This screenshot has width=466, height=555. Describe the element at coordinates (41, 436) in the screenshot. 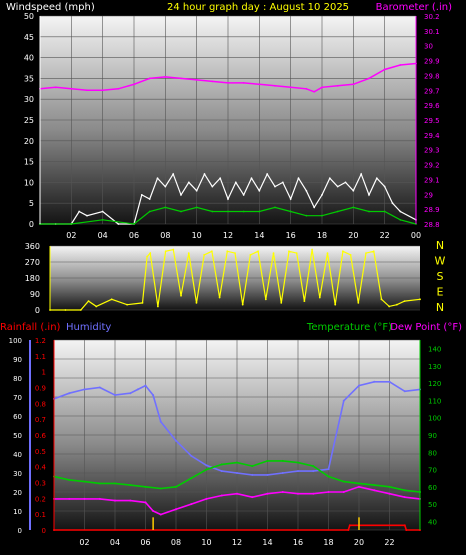

I see `rainfall-tick-labels: 0 0.1 0.2 0.3 0.4 0.5 0.6 0.7 0.8 0.9 1 1.1 1.2` at that location.